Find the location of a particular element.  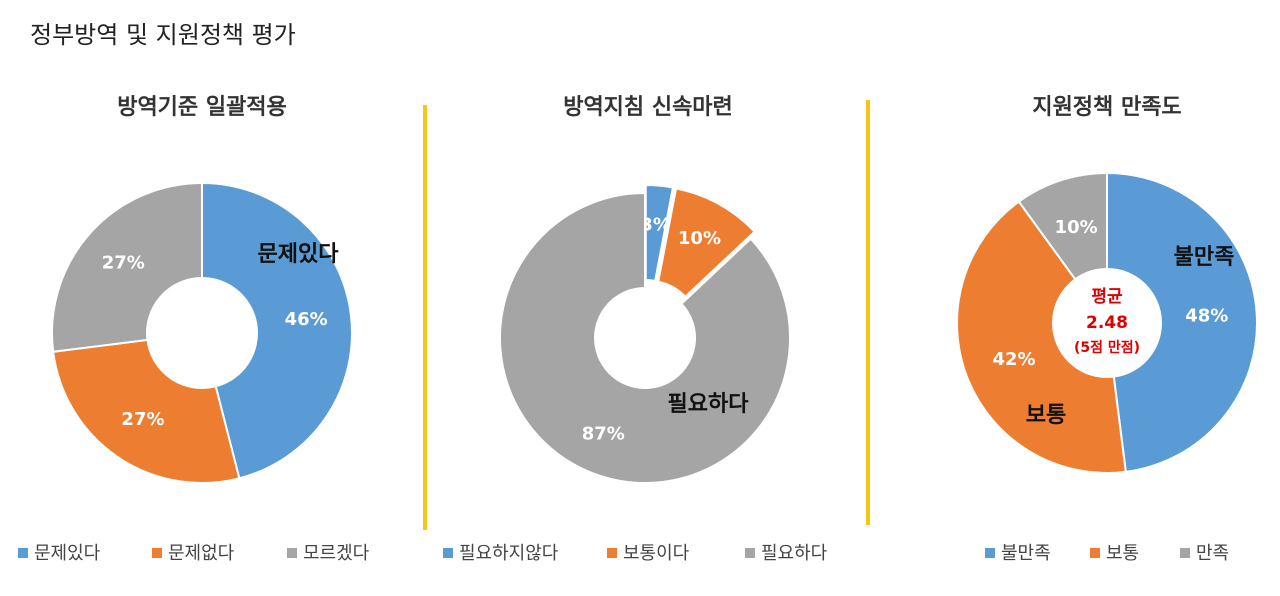

legend-label: 만족 is located at coordinates (1212, 553).